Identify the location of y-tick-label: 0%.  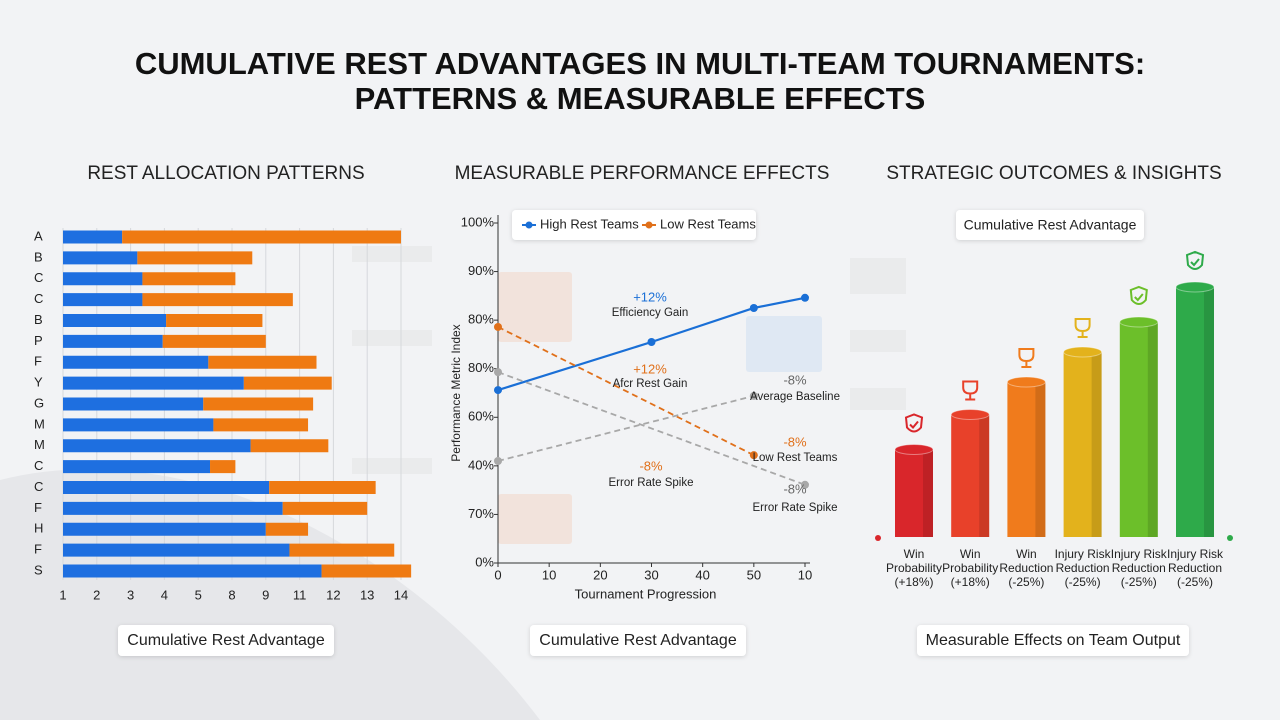
(484, 561).